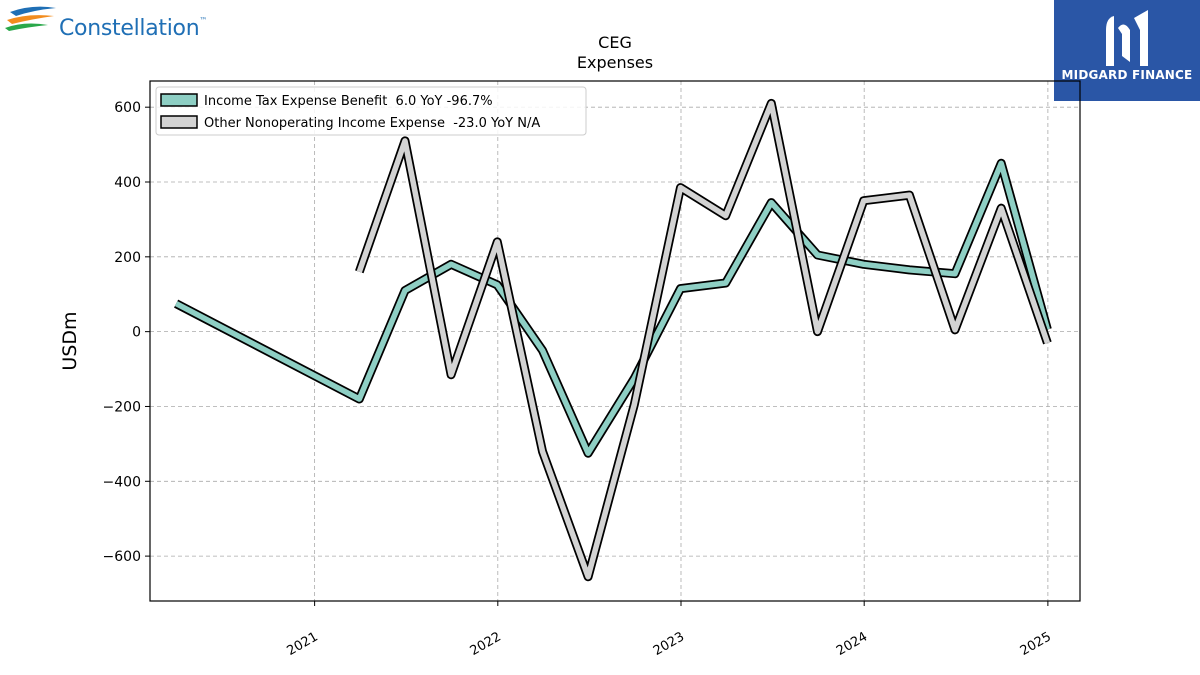  What do you see at coordinates (30, 18) in the screenshot?
I see `constellation-swoosh-icon` at bounding box center [30, 18].